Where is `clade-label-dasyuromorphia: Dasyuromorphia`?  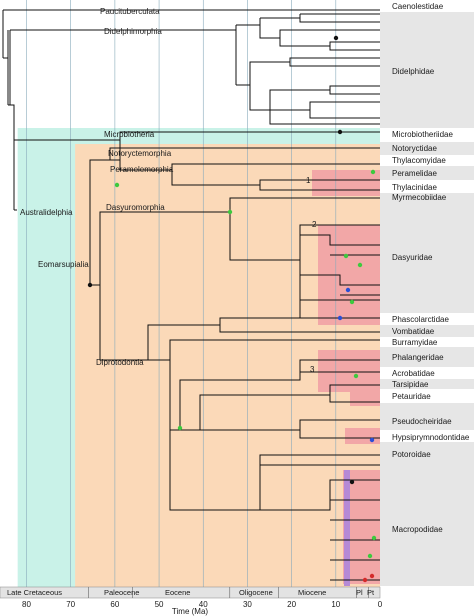 clade-label-dasyuromorphia: Dasyuromorphia is located at coordinates (135, 207).